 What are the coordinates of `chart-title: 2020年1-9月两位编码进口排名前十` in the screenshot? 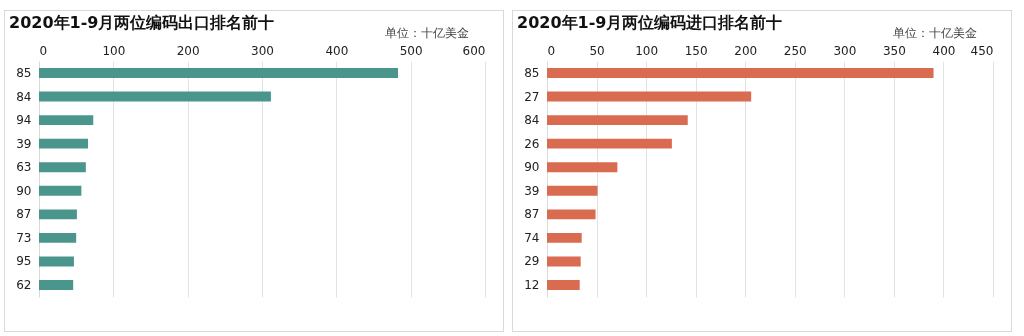 It's located at (650, 22).